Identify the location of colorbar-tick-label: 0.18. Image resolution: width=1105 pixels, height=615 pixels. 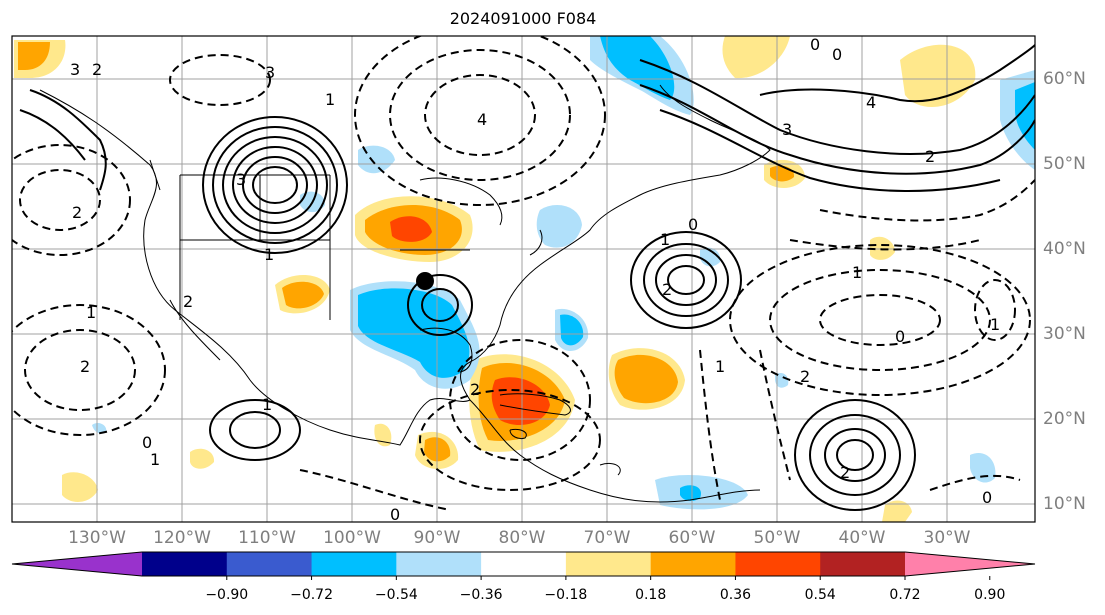
(651, 595).